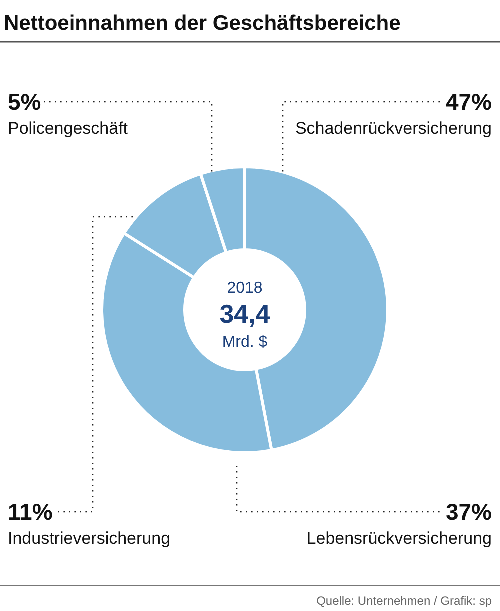 The height and width of the screenshot is (611, 500). Describe the element at coordinates (245, 342) in the screenshot. I see `text: Mrd. $` at that location.